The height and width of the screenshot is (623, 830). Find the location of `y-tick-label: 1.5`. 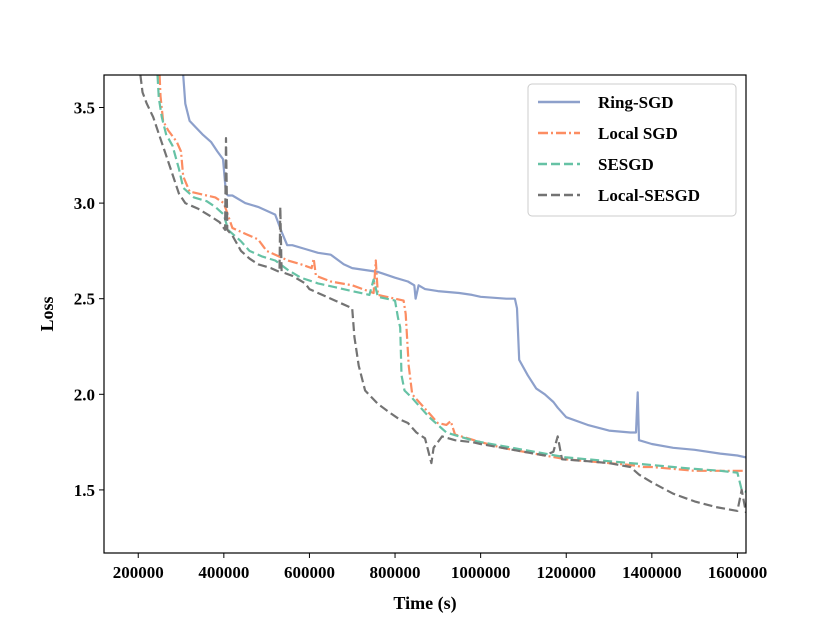

y-tick-label: 1.5 is located at coordinates (84, 490).